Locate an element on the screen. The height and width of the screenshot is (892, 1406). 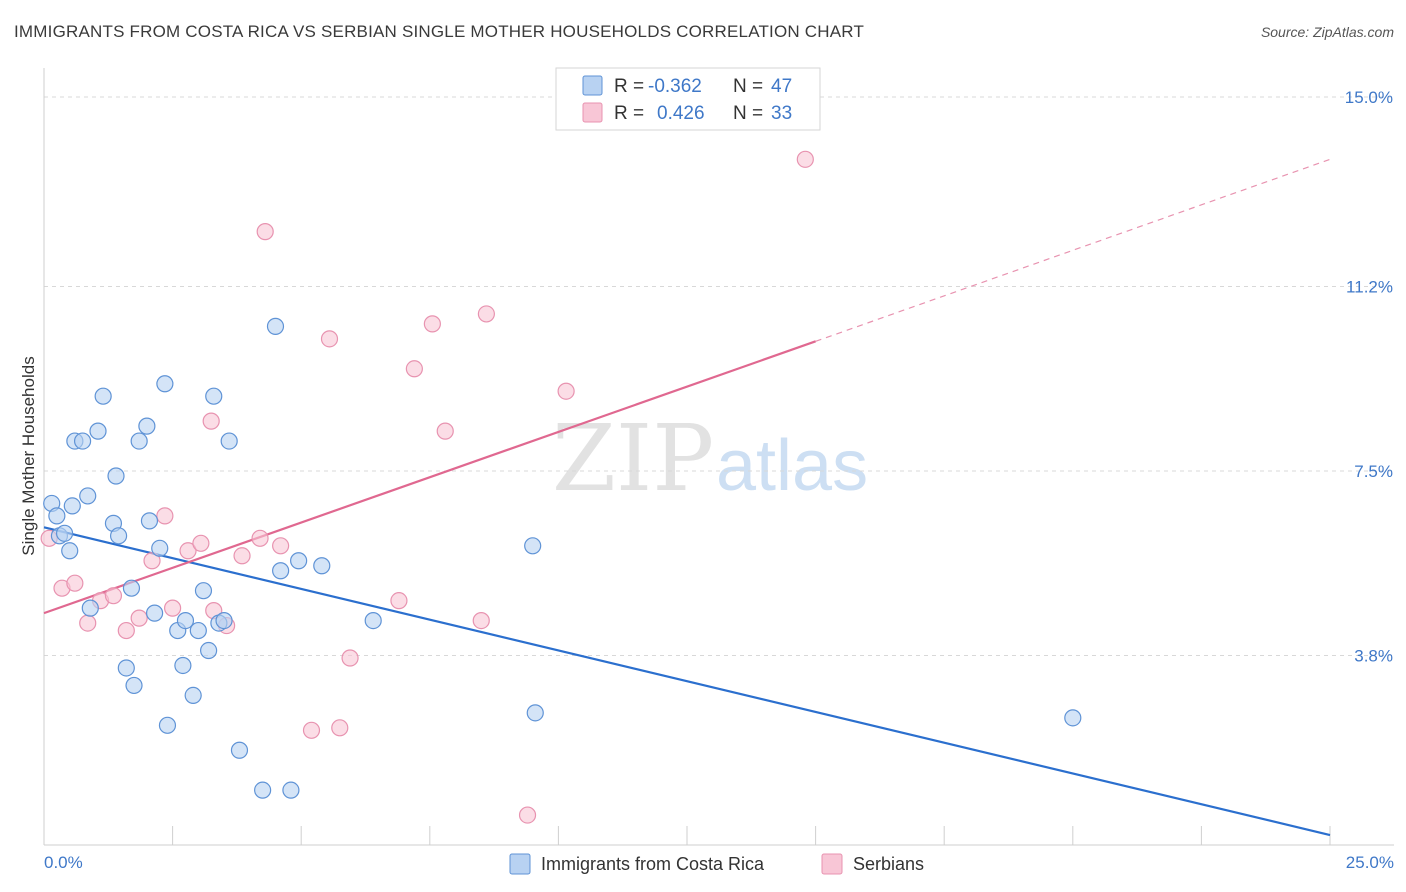
y-tick-label: 3.8% is located at coordinates (1373, 656).